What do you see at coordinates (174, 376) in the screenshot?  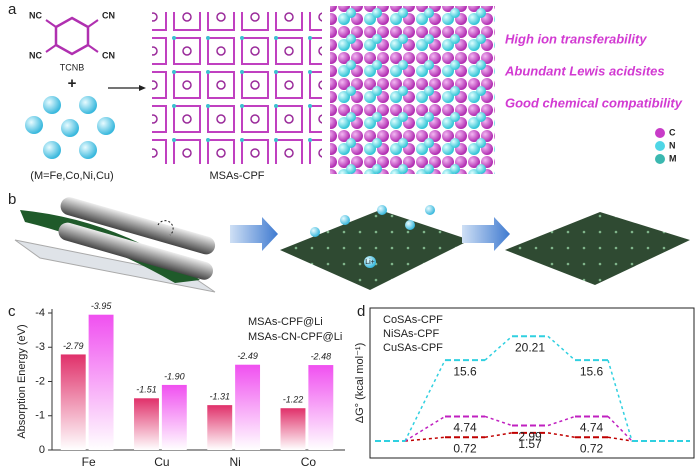 I see `value-label: -1.90` at bounding box center [174, 376].